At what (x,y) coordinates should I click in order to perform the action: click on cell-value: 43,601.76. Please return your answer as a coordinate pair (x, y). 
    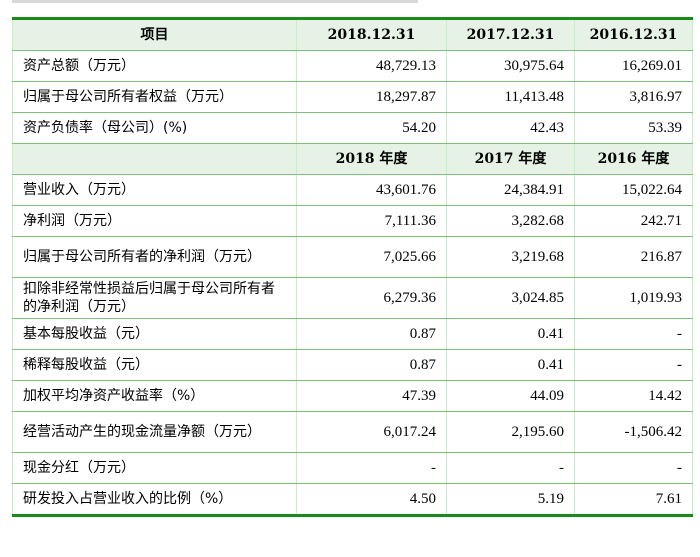
    Looking at the image, I should click on (371, 190).